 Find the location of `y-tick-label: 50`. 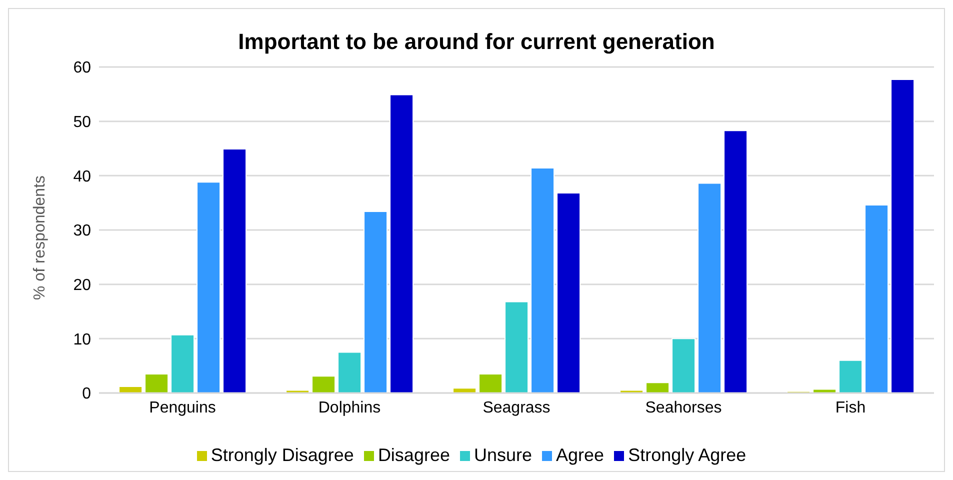

y-tick-label: 50 is located at coordinates (82, 123).